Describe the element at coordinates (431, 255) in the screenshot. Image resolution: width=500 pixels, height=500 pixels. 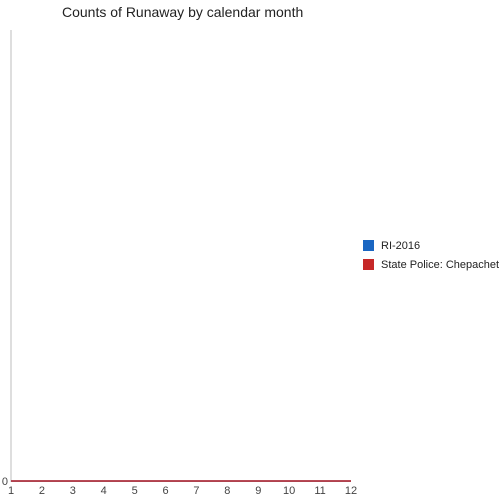
I see `legend: RI-2016 State Police: Chepachet` at that location.